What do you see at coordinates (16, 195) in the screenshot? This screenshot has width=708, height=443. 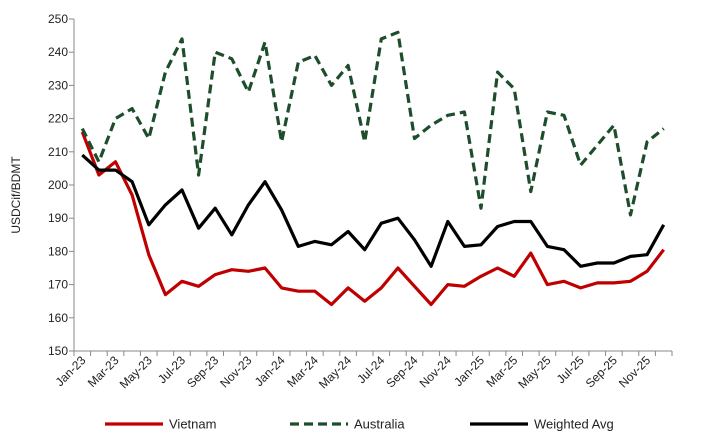 I see `y-axis-title: USDCif/BDMT` at bounding box center [16, 195].